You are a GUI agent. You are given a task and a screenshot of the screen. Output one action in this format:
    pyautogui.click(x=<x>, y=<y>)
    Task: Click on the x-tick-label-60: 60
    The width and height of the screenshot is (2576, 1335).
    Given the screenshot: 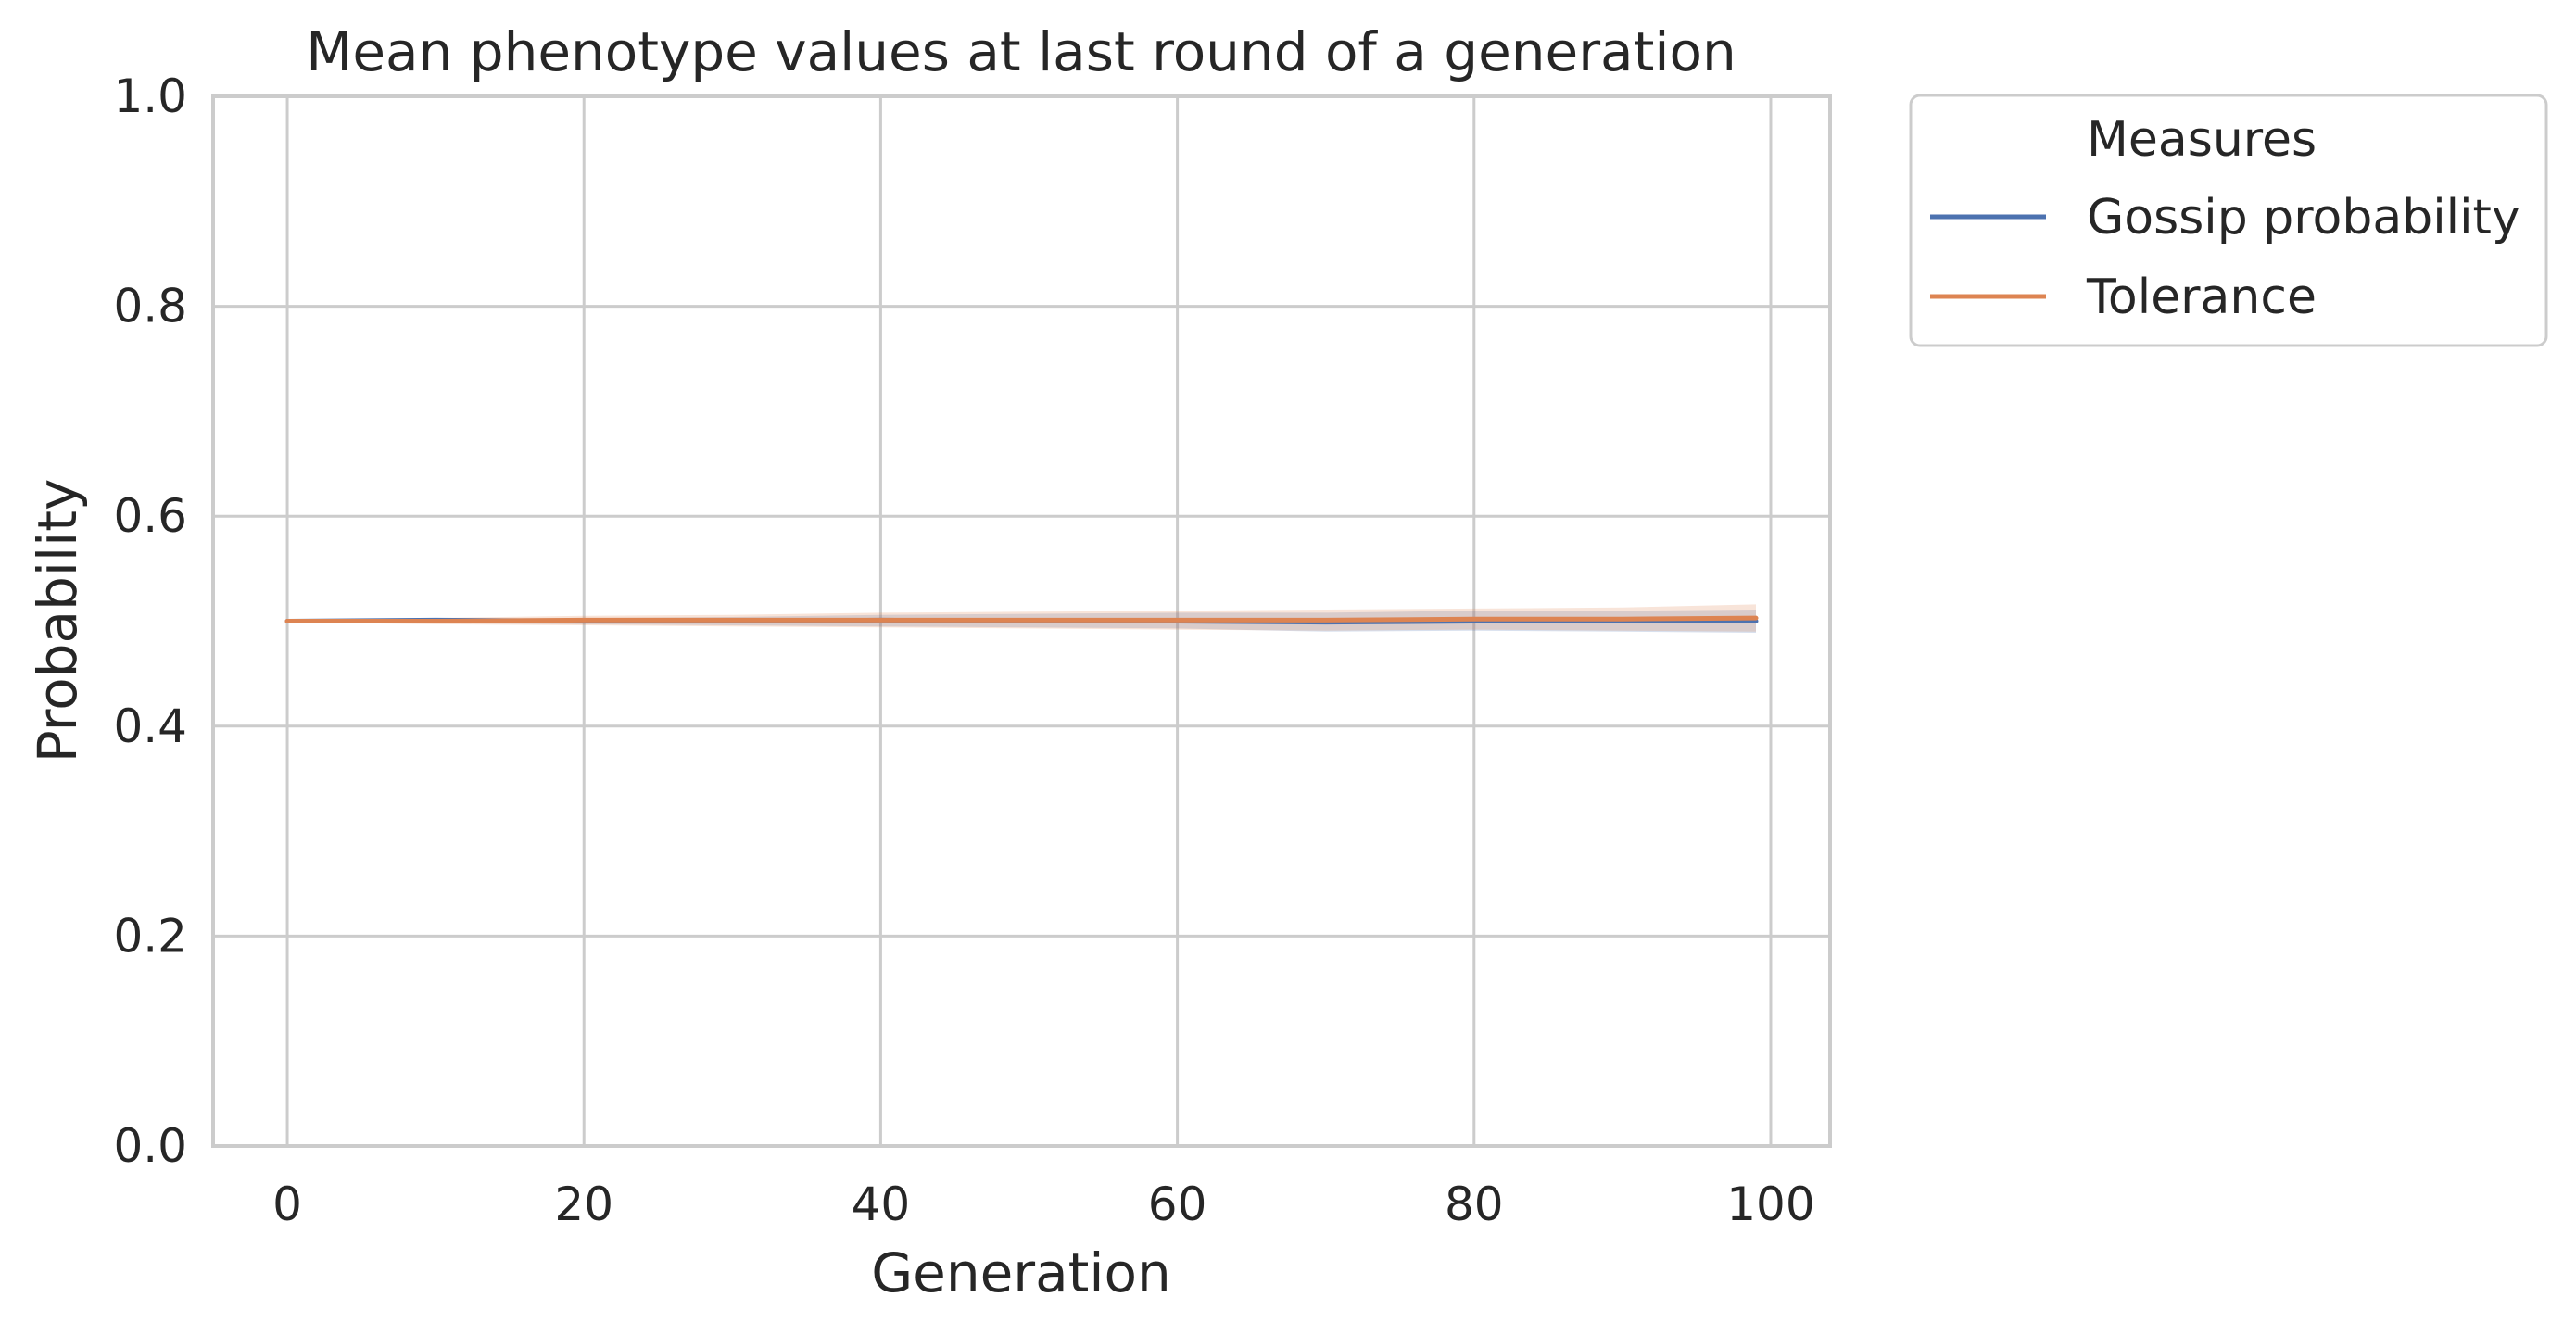 What is the action you would take?
    pyautogui.click(x=1177, y=1204)
    